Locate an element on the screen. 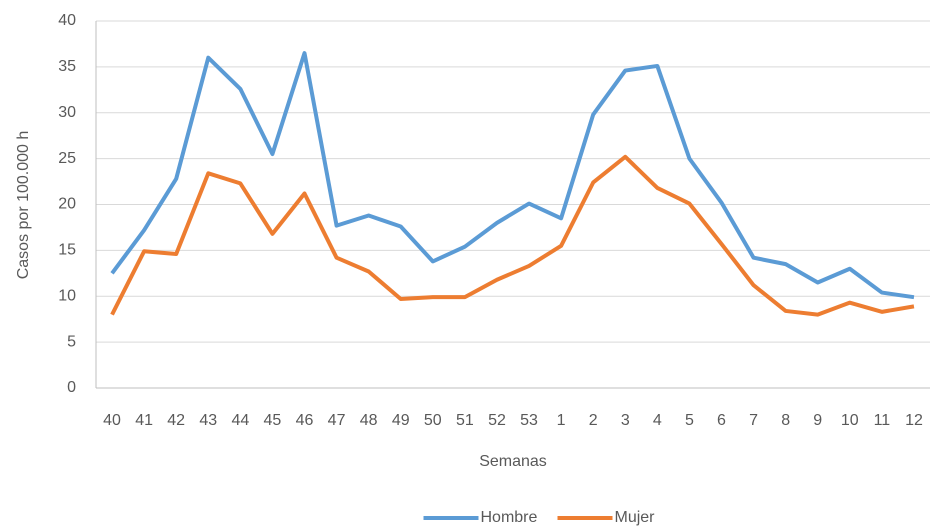 The height and width of the screenshot is (531, 930). x-tick-label: 45 is located at coordinates (273, 420).